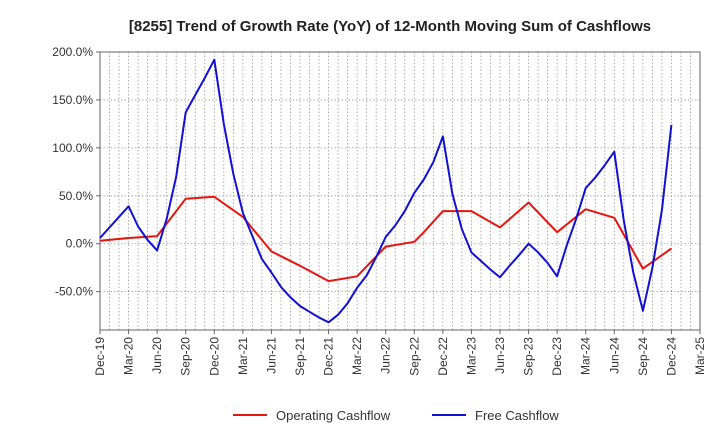 This screenshot has height=440, width=720. I want to click on x-tick-label: Mar-22, so click(357, 356).